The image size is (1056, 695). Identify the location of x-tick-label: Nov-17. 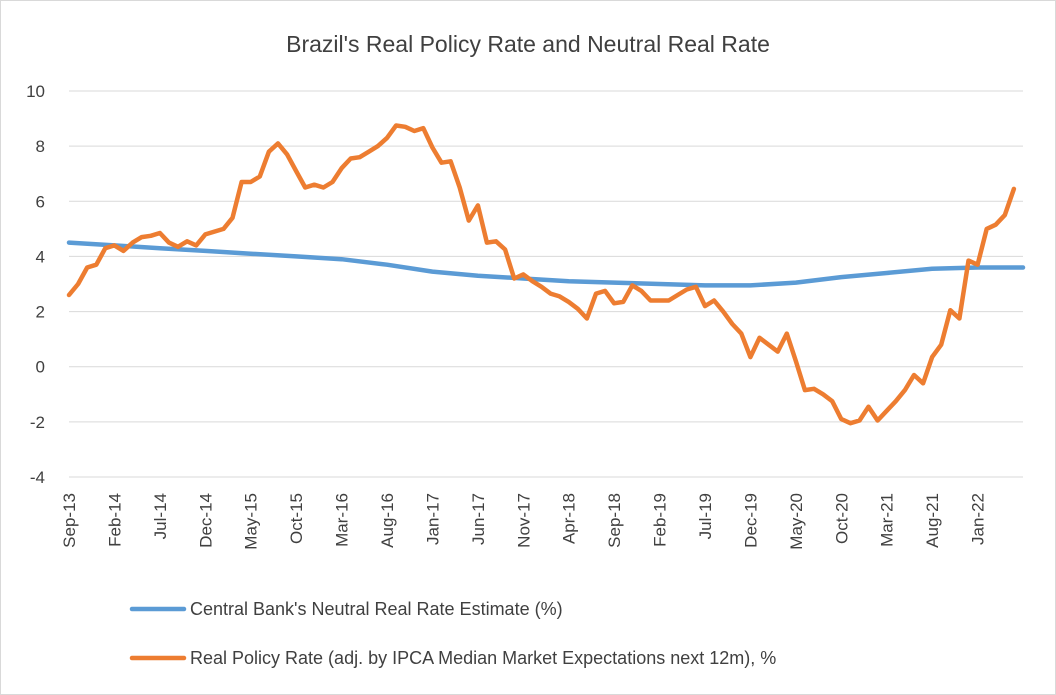
(523, 520).